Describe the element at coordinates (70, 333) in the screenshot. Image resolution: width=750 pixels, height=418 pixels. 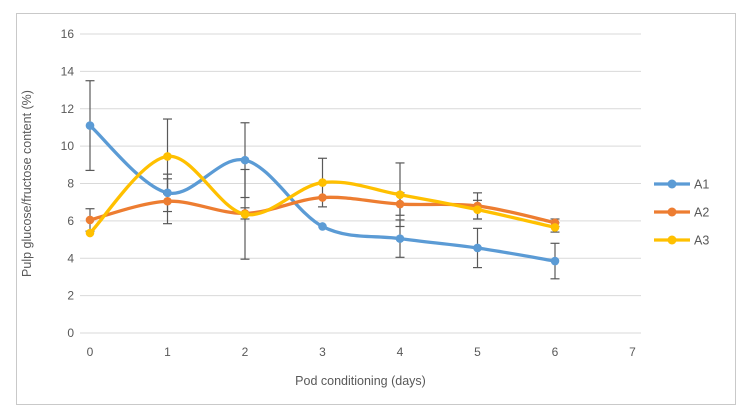
I see `y-tick-label-0: 0` at that location.